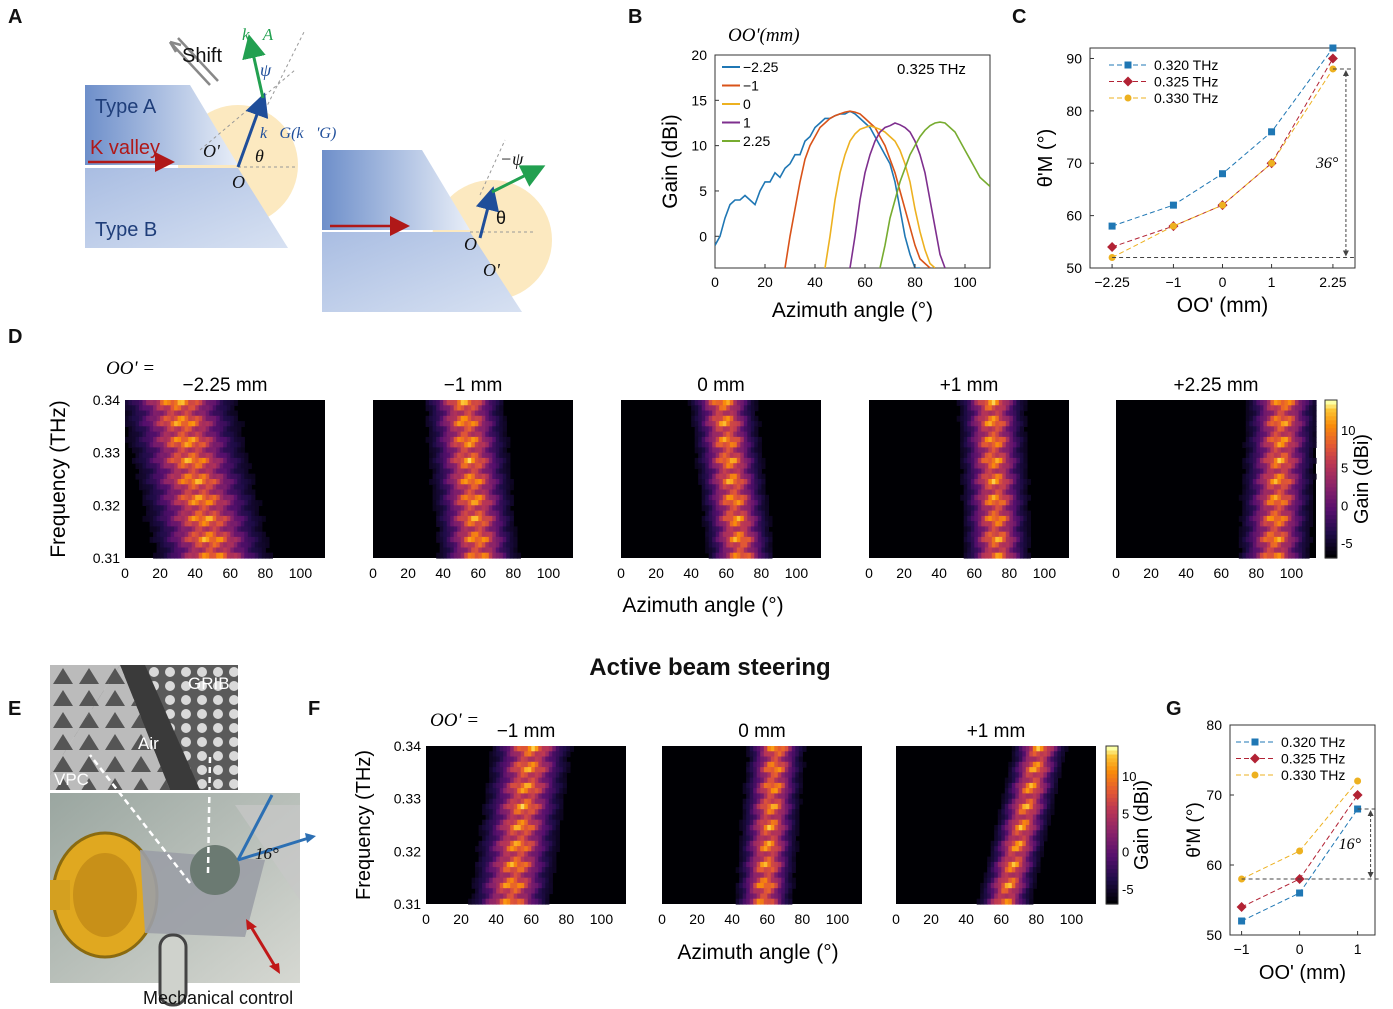 The image size is (1393, 1009). What do you see at coordinates (761, 67) in the screenshot?
I see `legend-entry: −2.25` at bounding box center [761, 67].